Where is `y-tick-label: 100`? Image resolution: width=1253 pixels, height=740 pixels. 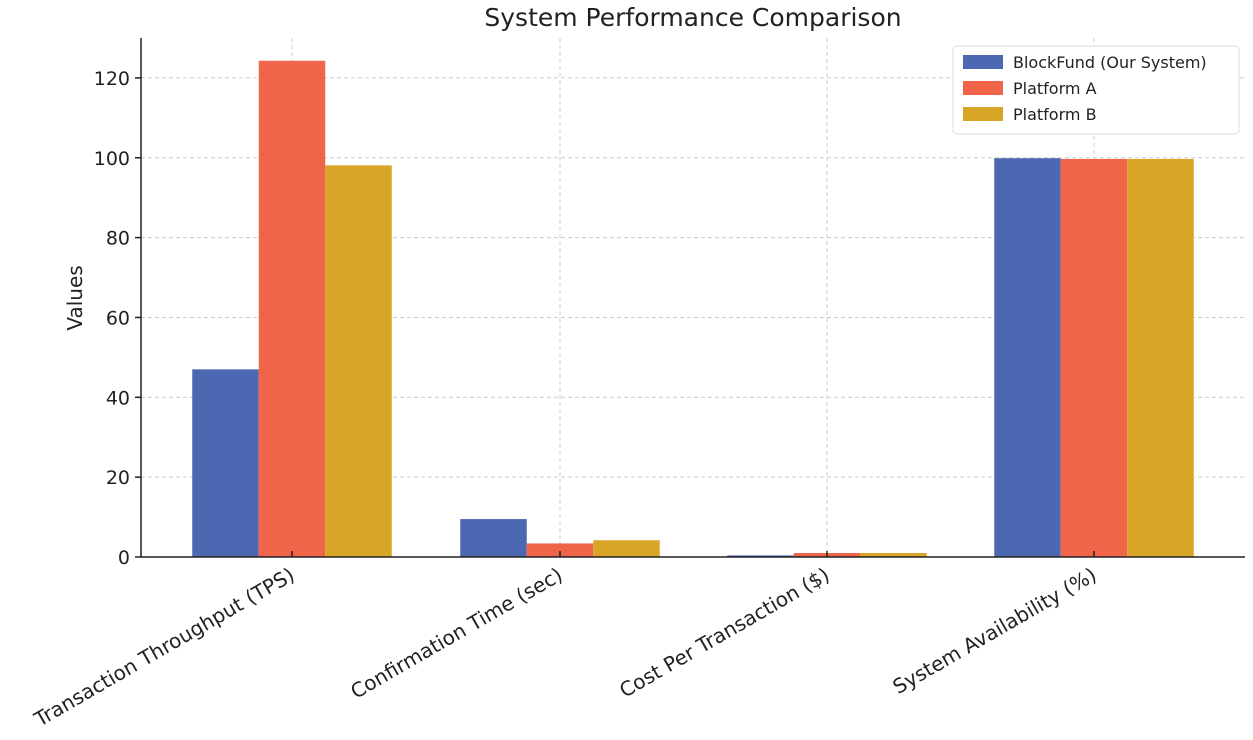
y-tick-label: 100 is located at coordinates (112, 159).